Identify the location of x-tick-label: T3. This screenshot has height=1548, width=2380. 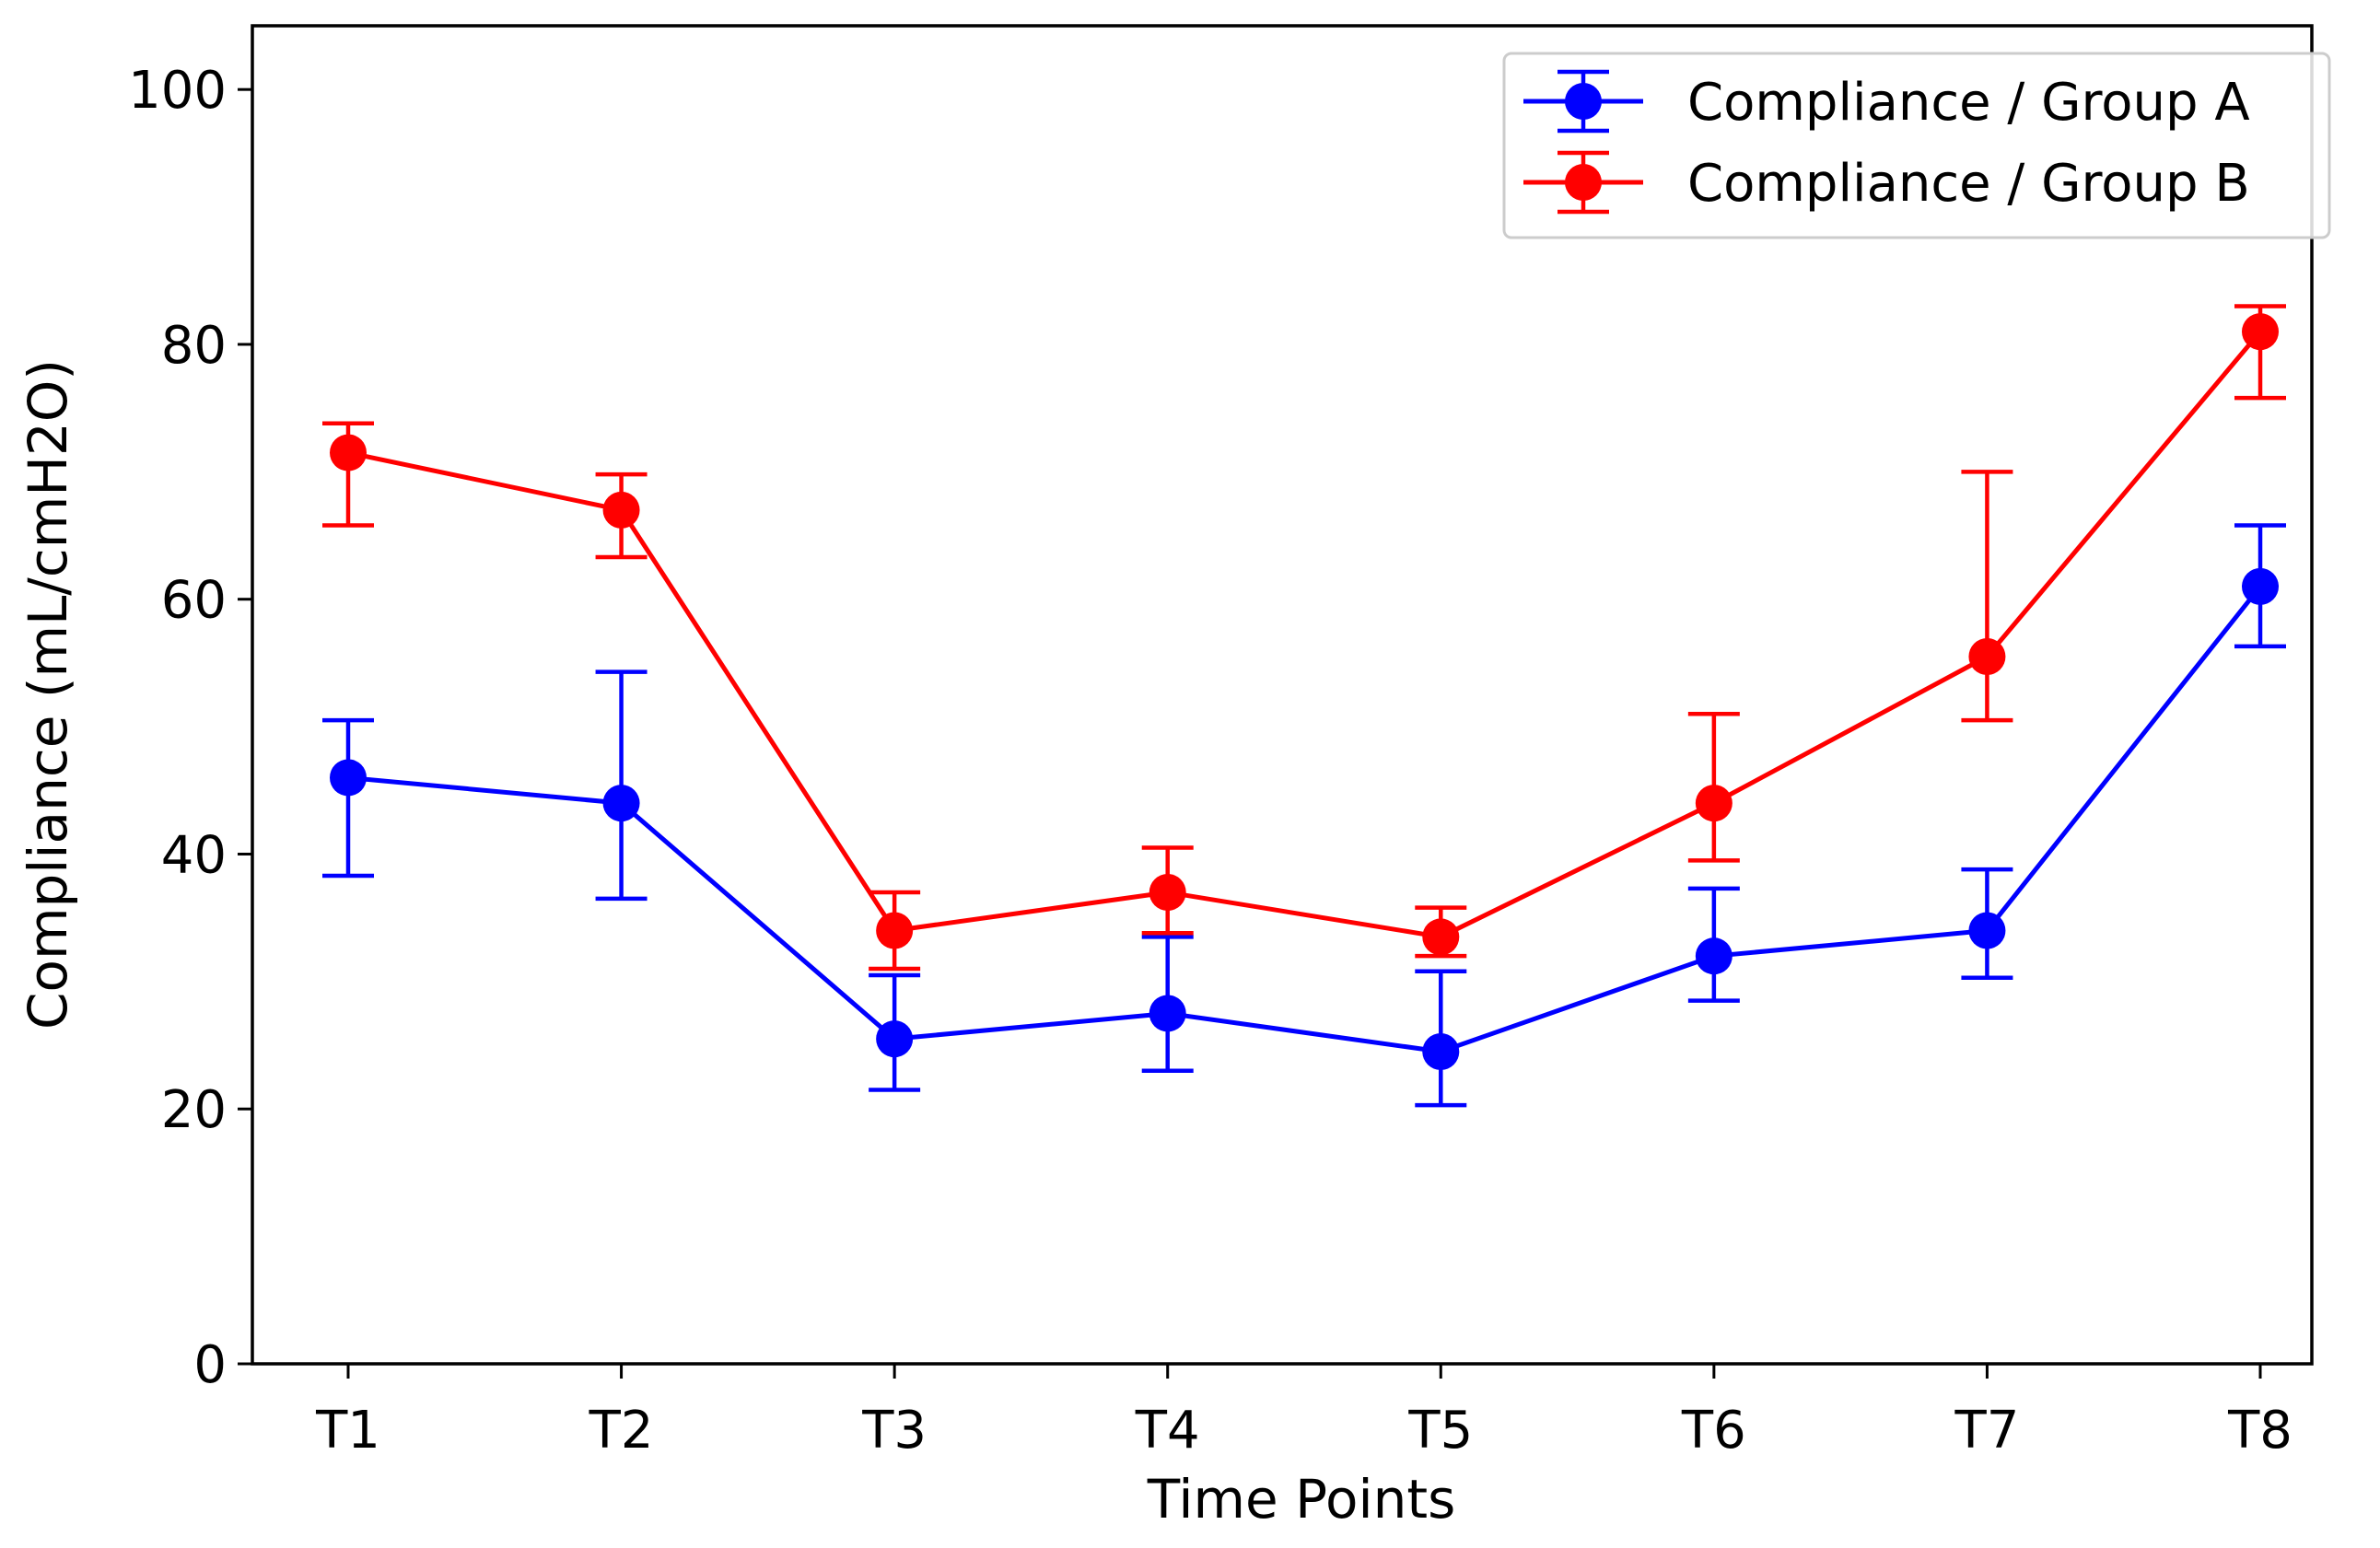
(894, 1431).